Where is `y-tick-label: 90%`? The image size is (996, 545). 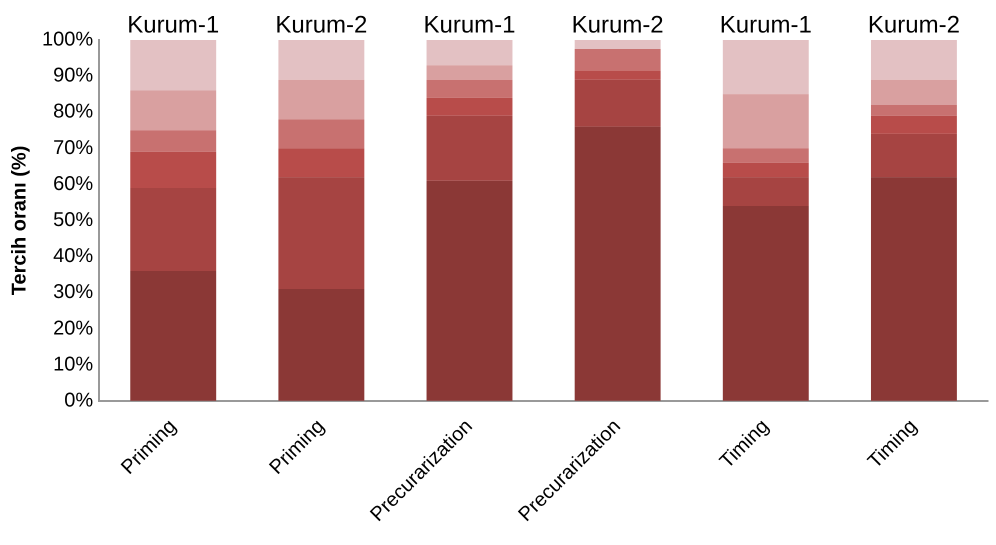 y-tick-label: 90% is located at coordinates (73, 75).